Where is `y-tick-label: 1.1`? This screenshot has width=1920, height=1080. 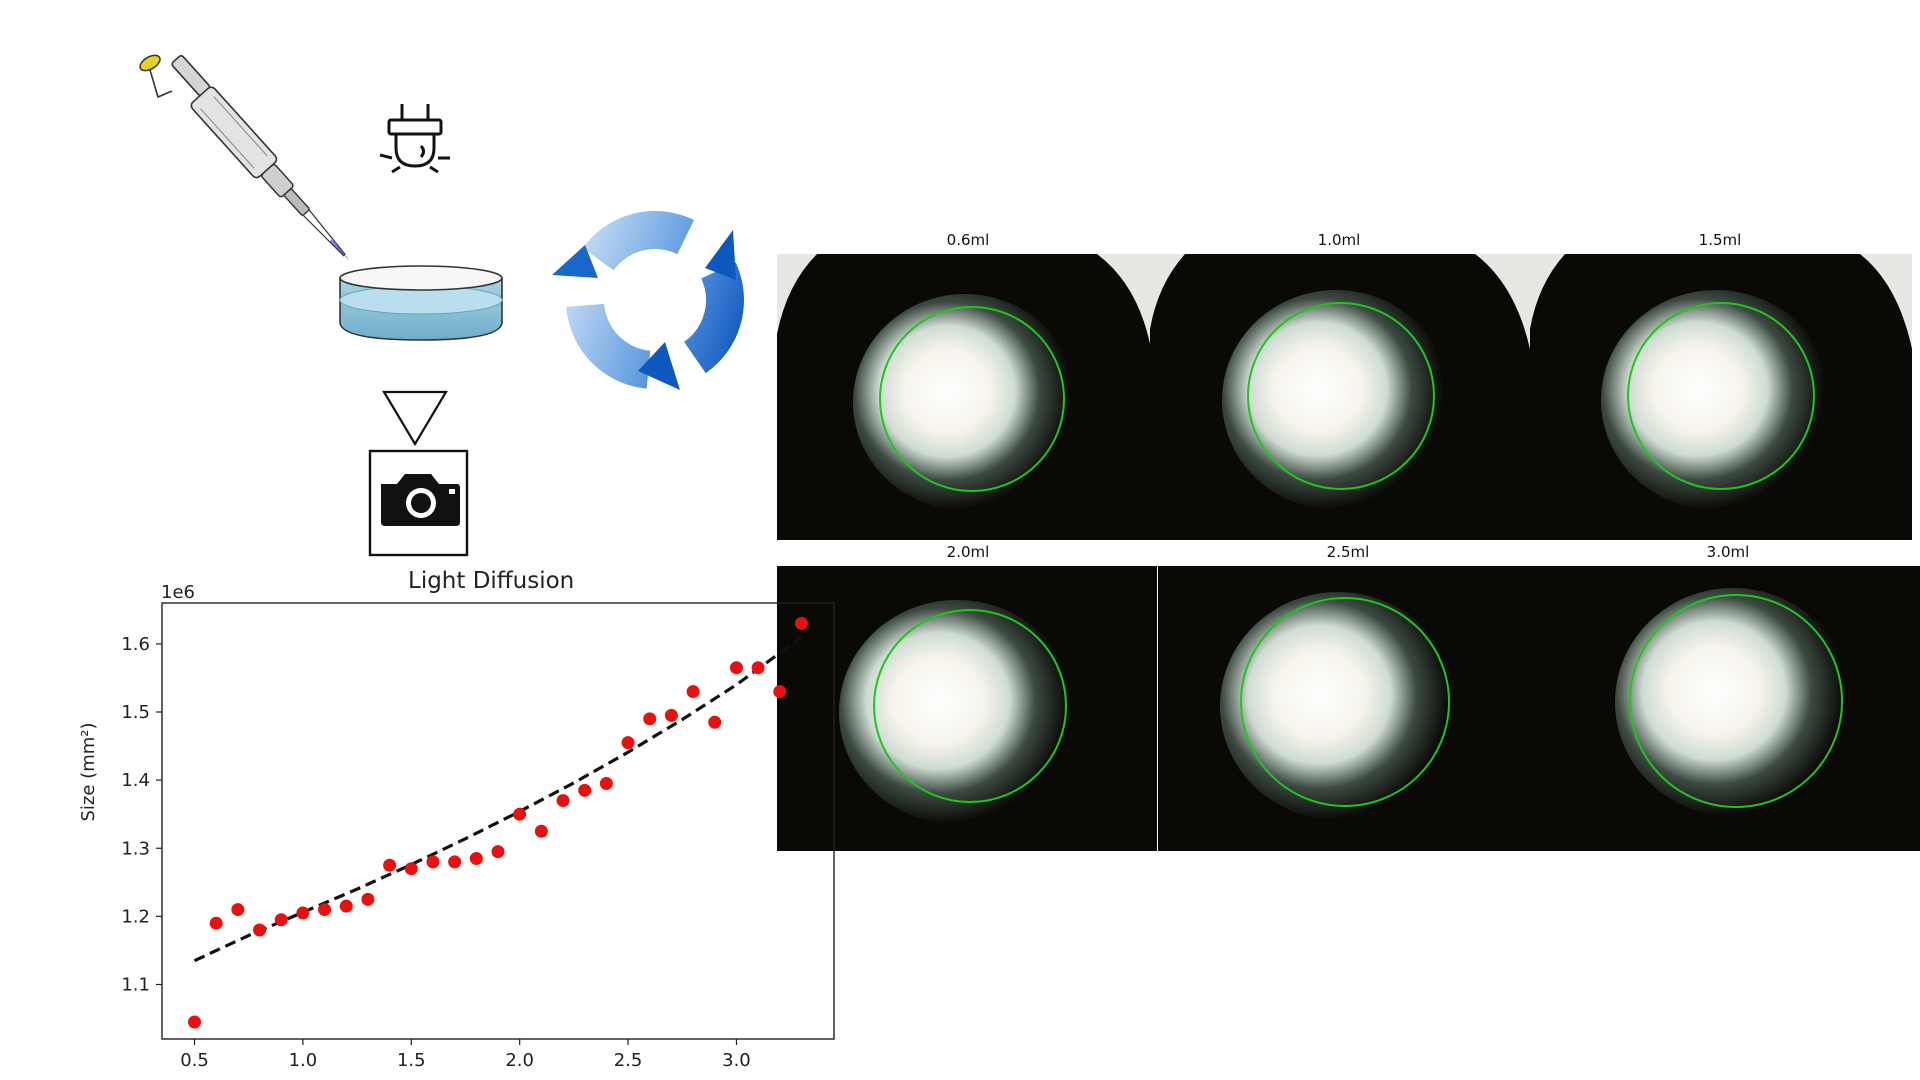 y-tick-label: 1.1 is located at coordinates (135, 985).